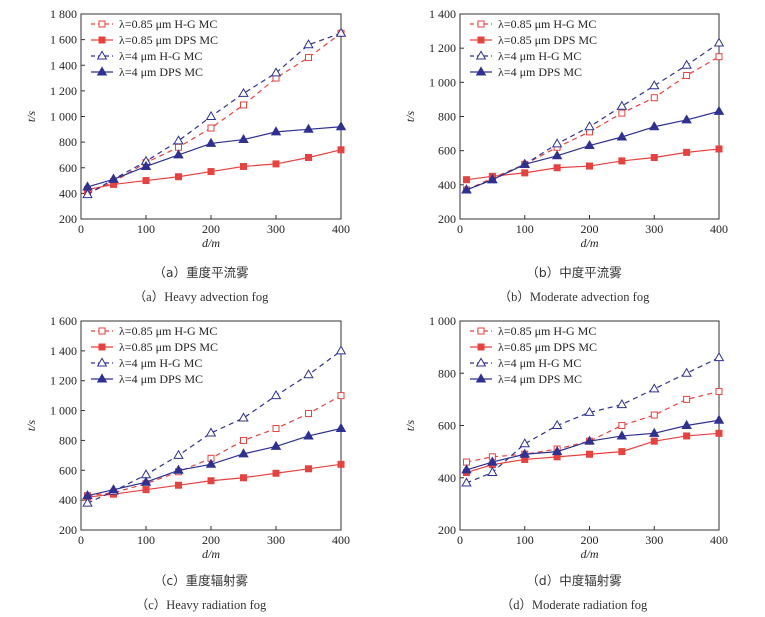  I want to click on caption-zh-c: （c）重度辐射雾, so click(201, 580).